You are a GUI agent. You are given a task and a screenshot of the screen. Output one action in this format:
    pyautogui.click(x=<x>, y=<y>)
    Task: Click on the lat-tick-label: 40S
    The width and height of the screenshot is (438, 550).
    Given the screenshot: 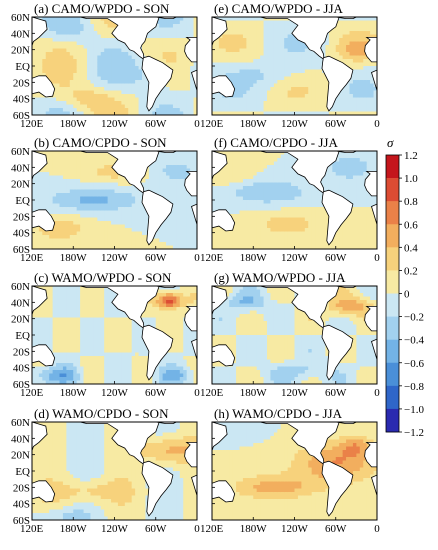 What is the action you would take?
    pyautogui.click(x=21, y=505)
    